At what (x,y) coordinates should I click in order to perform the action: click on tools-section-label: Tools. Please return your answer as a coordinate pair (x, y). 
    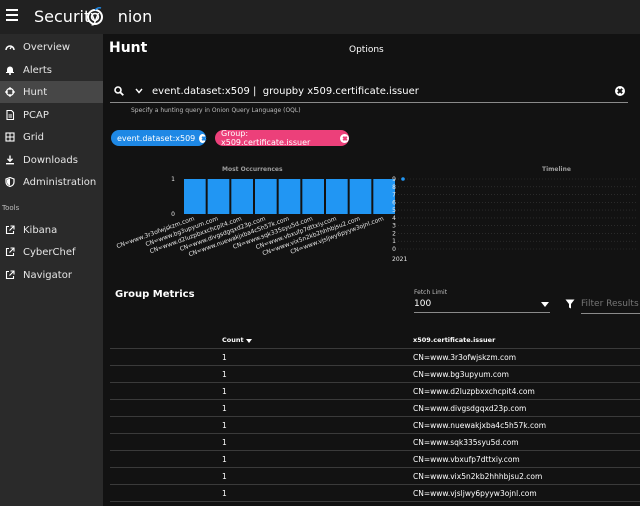
    Looking at the image, I should click on (11, 208).